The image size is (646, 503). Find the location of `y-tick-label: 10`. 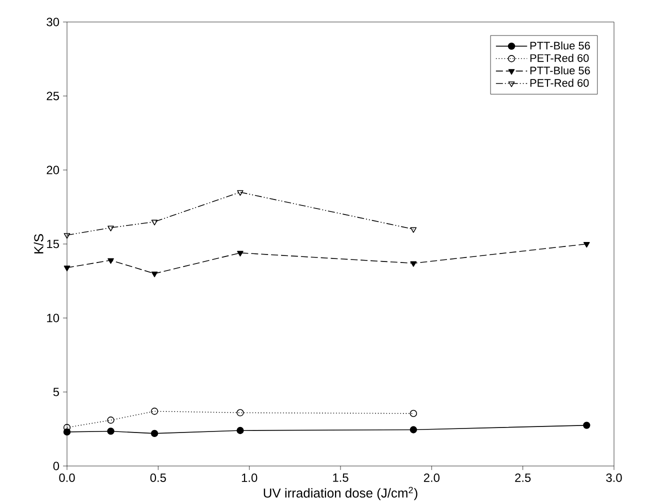

y-tick-label: 10 is located at coordinates (53, 318).